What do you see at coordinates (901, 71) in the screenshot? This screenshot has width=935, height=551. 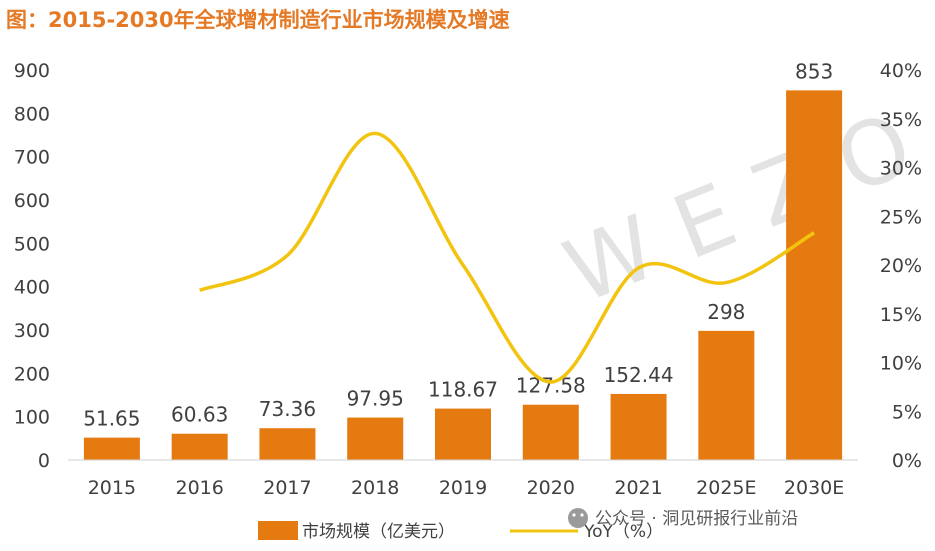 I see `right-axis-tick-40%: 40%` at bounding box center [901, 71].